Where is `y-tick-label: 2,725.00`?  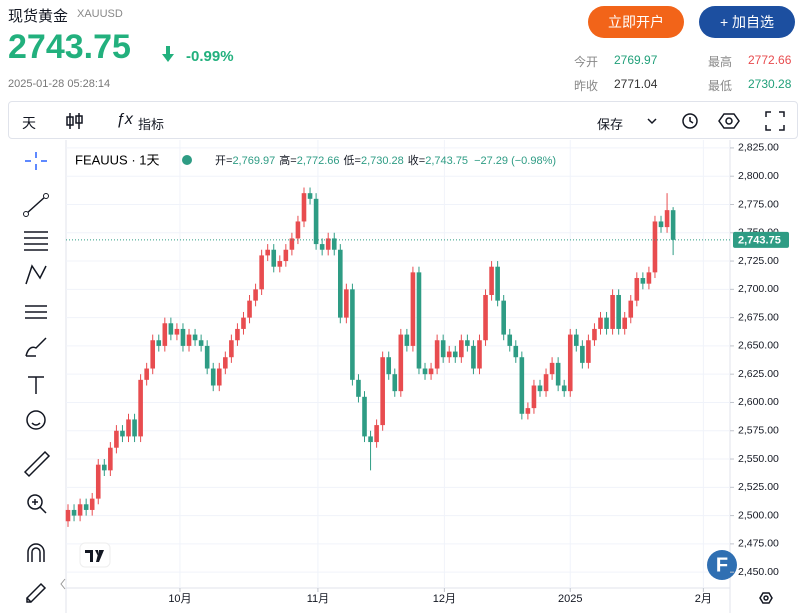 y-tick-label: 2,725.00 is located at coordinates (758, 261).